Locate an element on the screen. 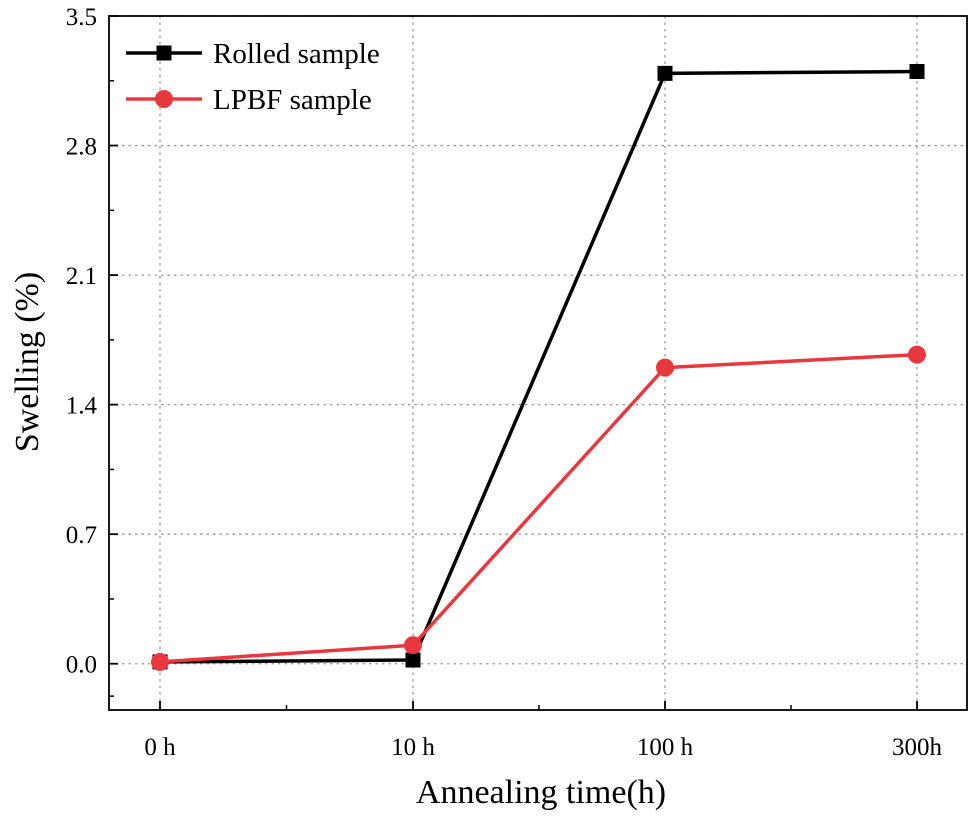 Image resolution: width=974 pixels, height=822 pixels. x-axis-title: Annealing time(h) is located at coordinates (541, 792).